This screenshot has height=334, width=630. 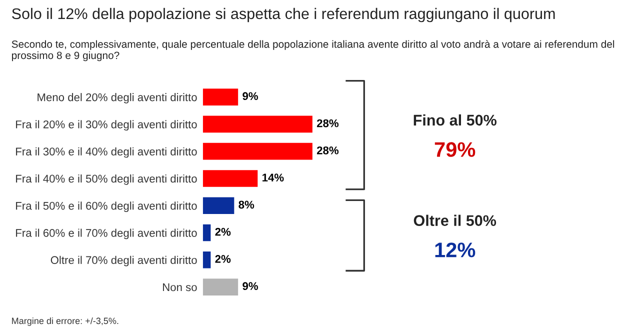 What do you see at coordinates (246, 204) in the screenshot?
I see `data-label: 8%` at bounding box center [246, 204].